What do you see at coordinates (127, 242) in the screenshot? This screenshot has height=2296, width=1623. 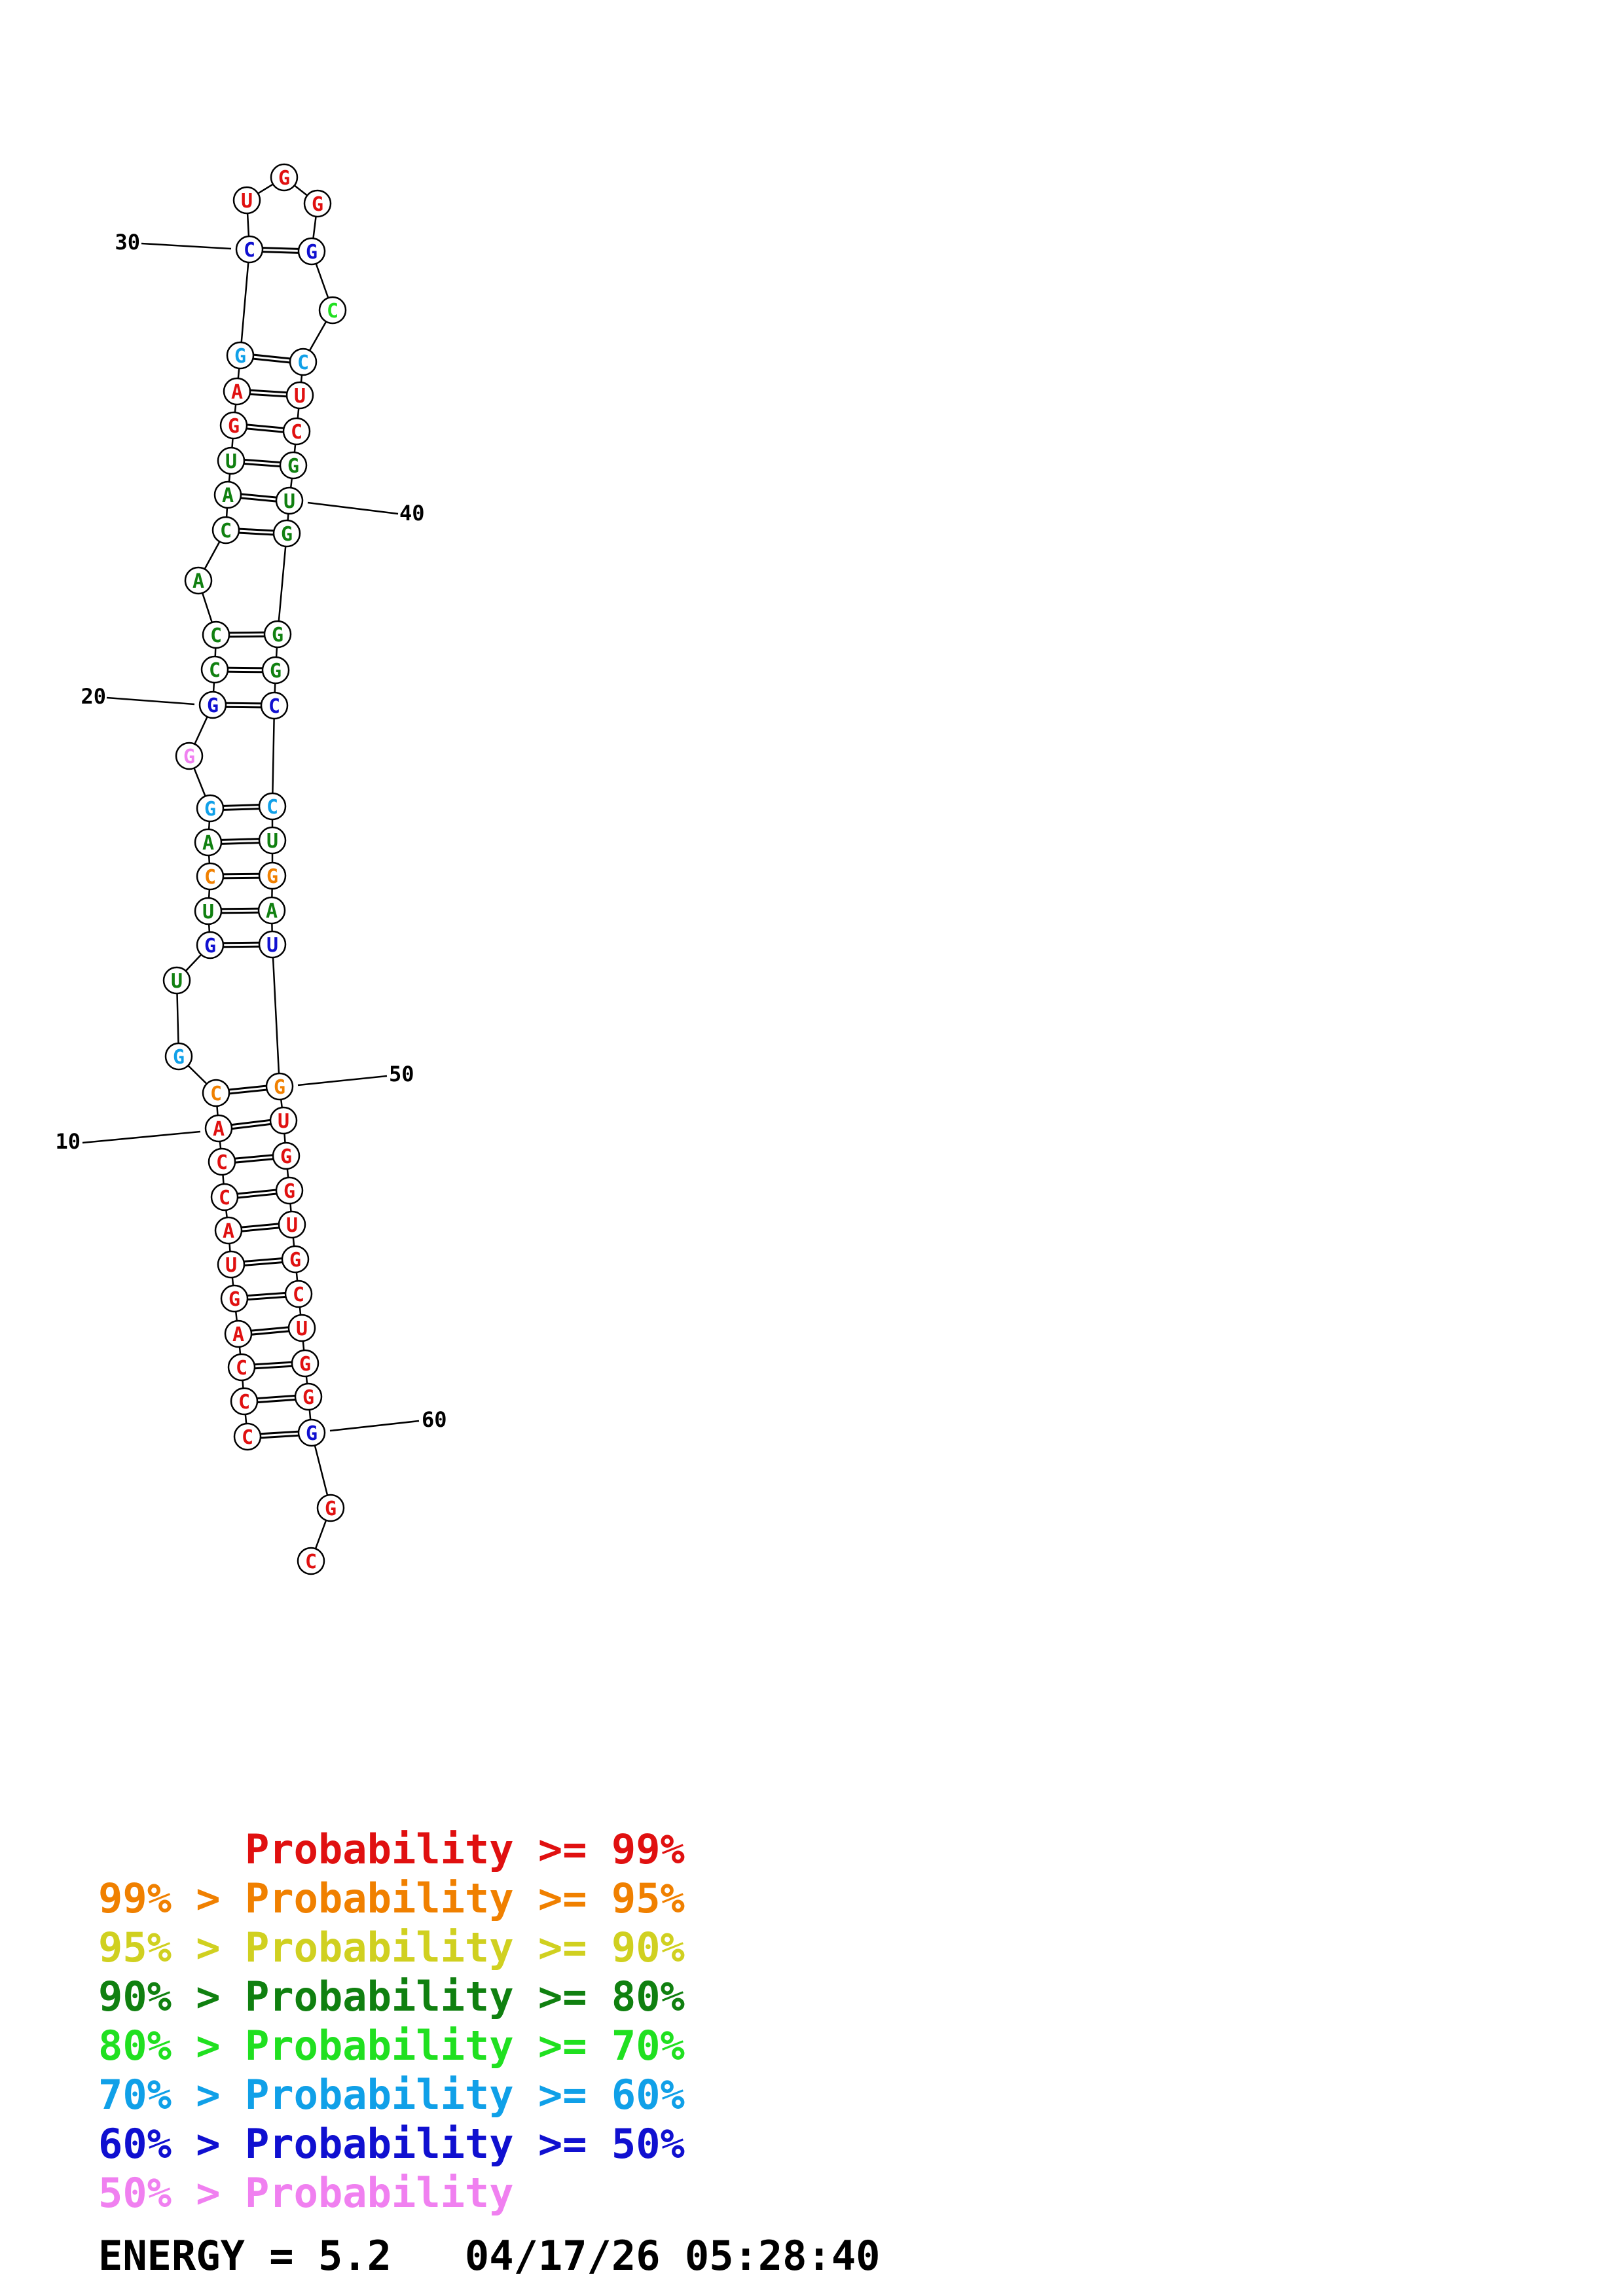 I see `position-label: 30` at bounding box center [127, 242].